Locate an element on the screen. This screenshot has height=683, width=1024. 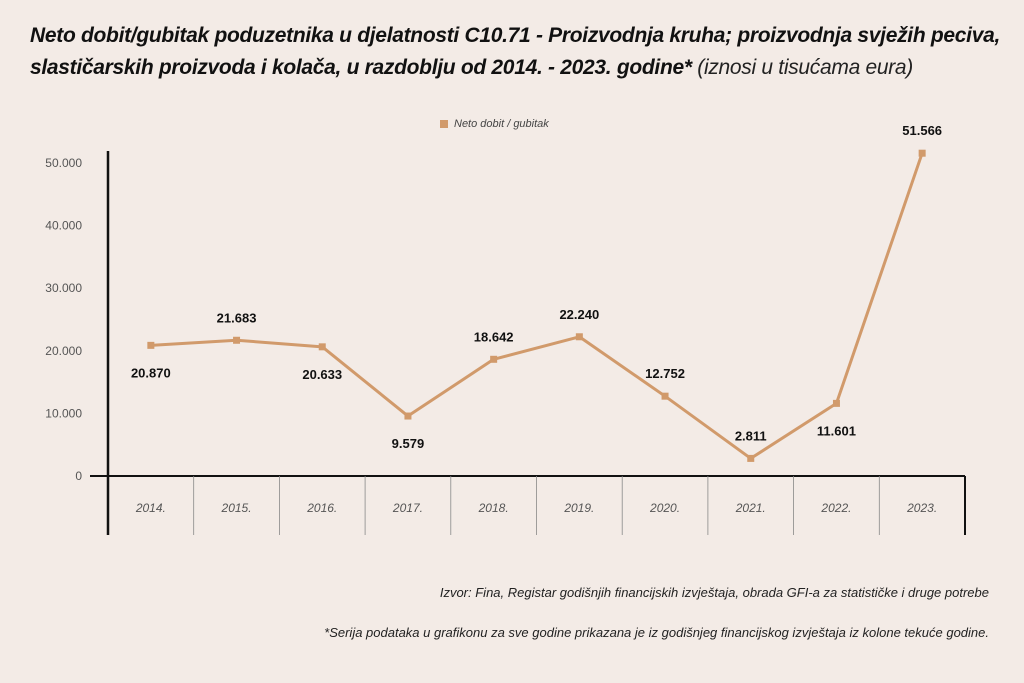
x-tick-label: 2022. is located at coordinates (835, 508).